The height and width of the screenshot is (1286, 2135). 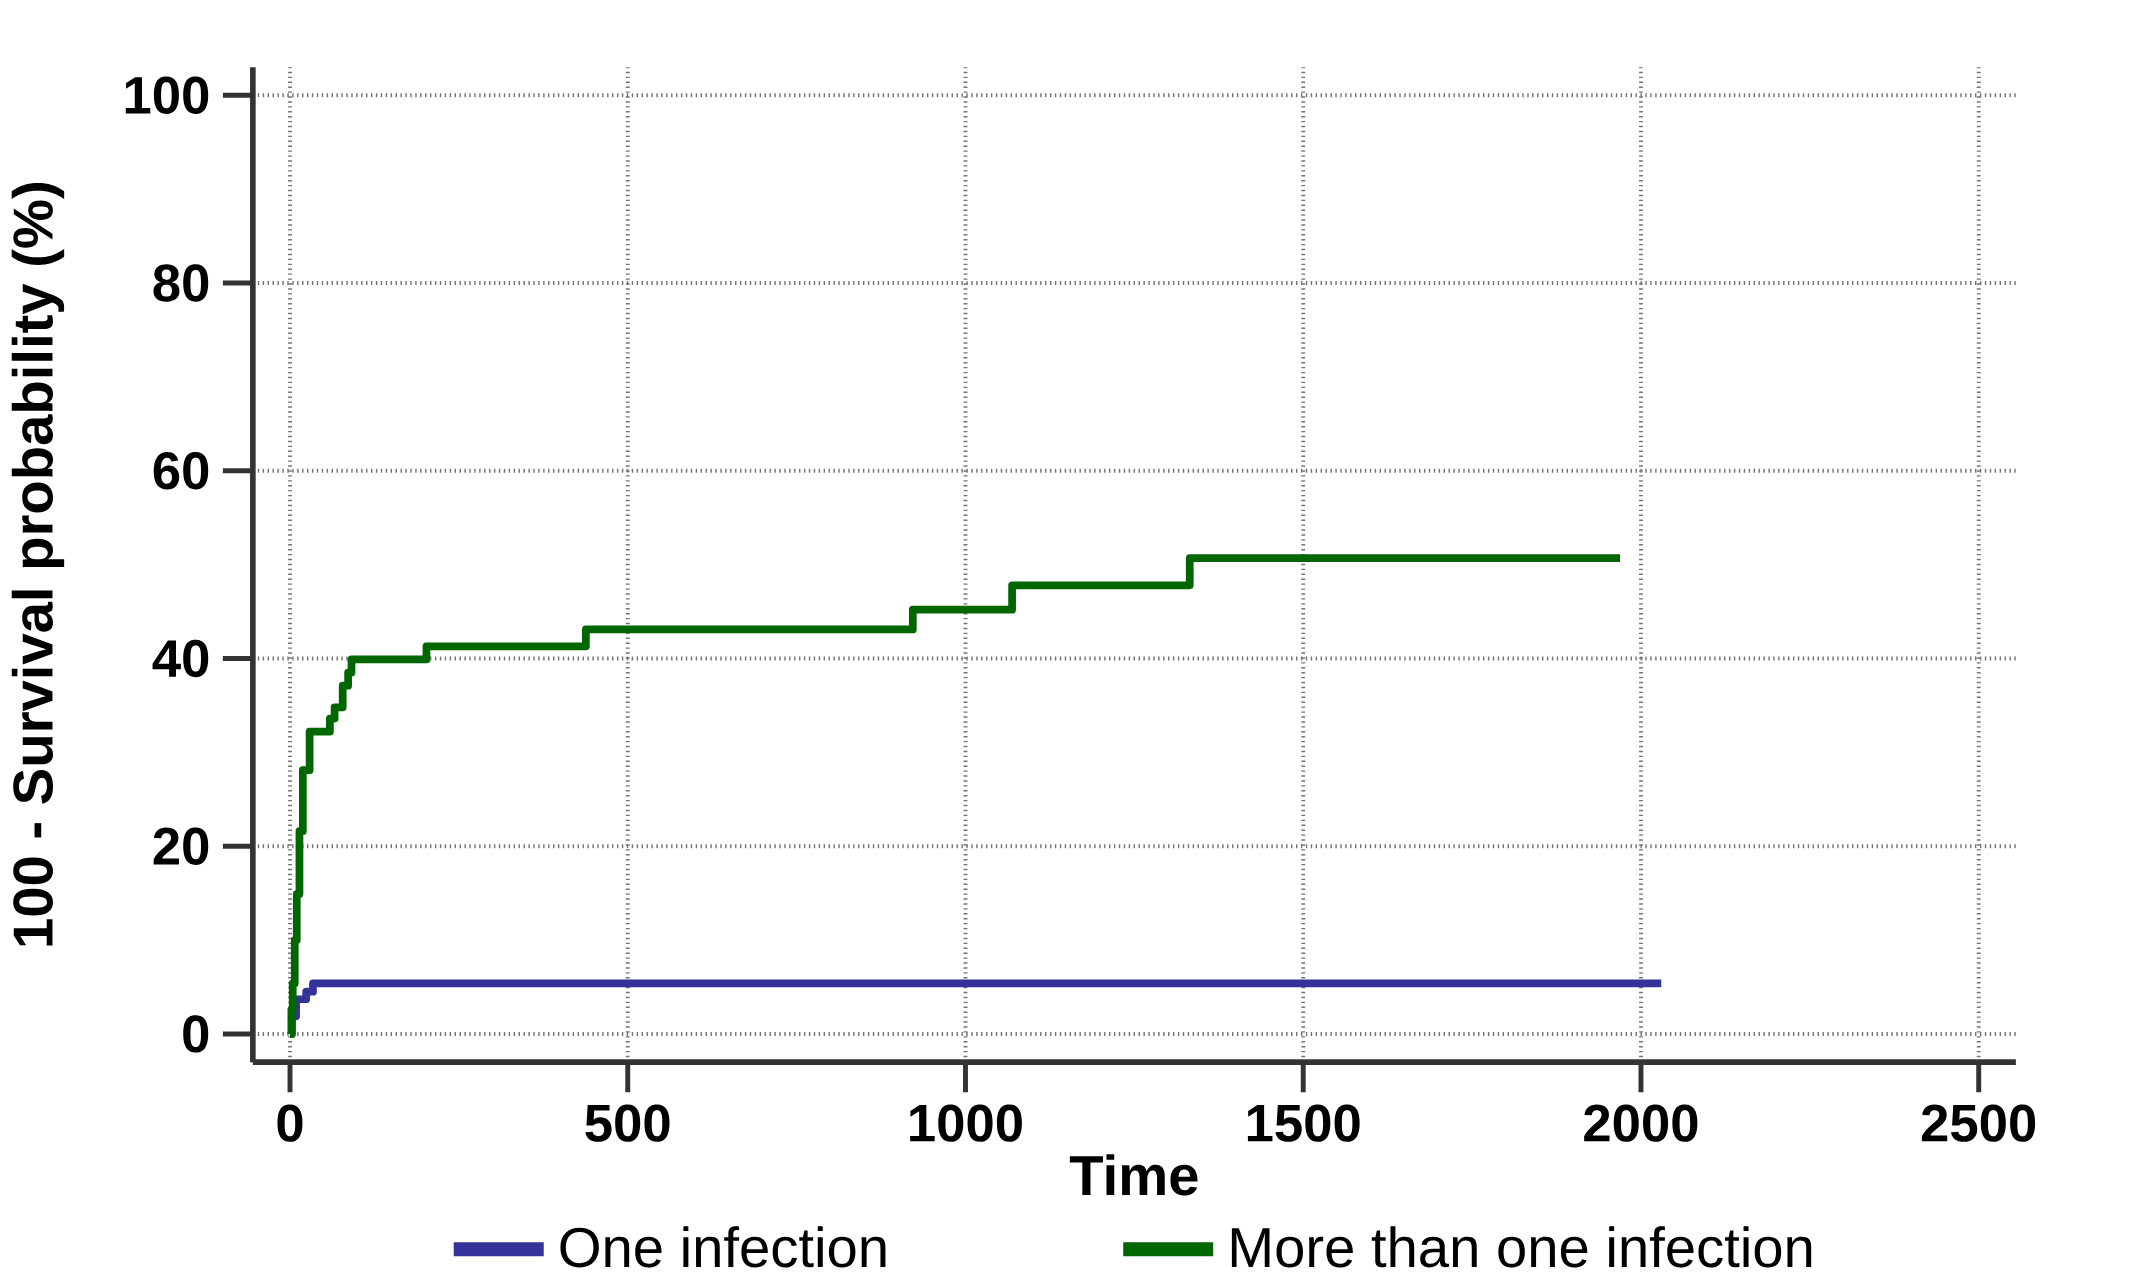 I want to click on x-tick-label: 1500, so click(x=1303, y=1123).